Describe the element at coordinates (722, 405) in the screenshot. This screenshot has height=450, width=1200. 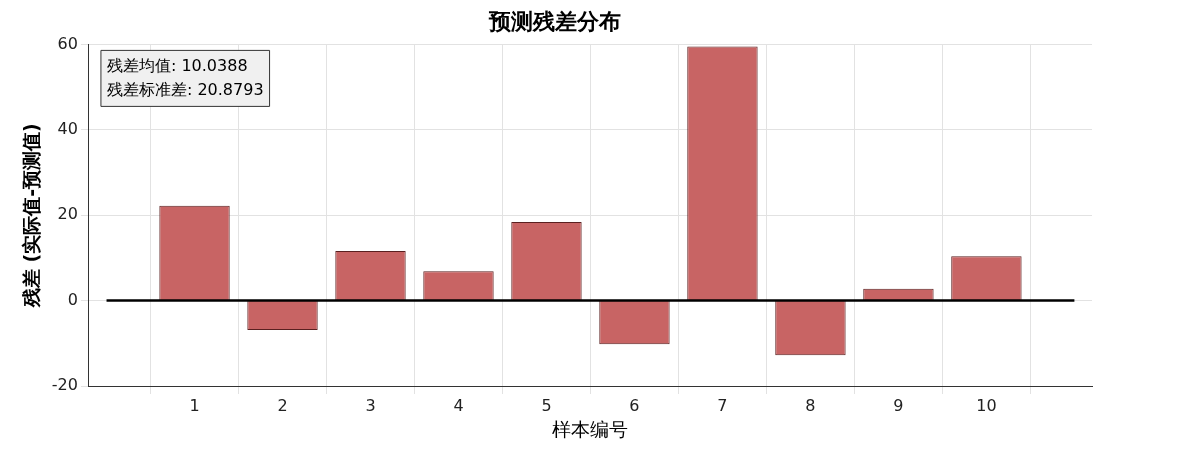
I see `x-tick-label: 7` at that location.